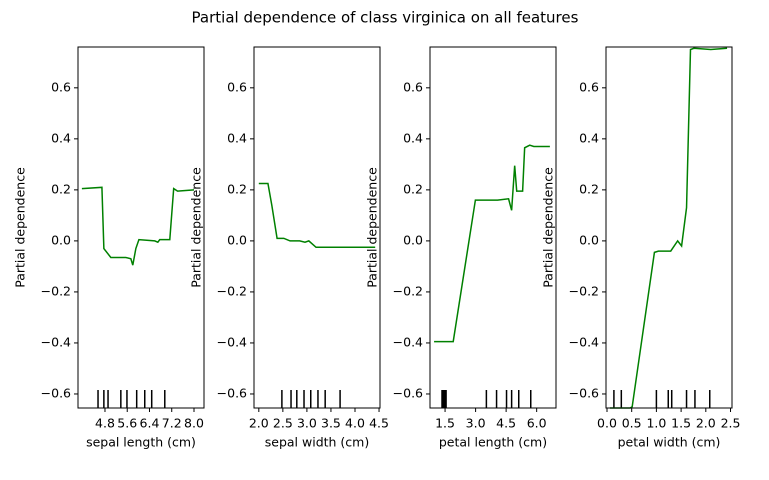 This screenshot has width=769, height=480. What do you see at coordinates (537, 423) in the screenshot?
I see `x-tick-label: 6.0` at bounding box center [537, 423].